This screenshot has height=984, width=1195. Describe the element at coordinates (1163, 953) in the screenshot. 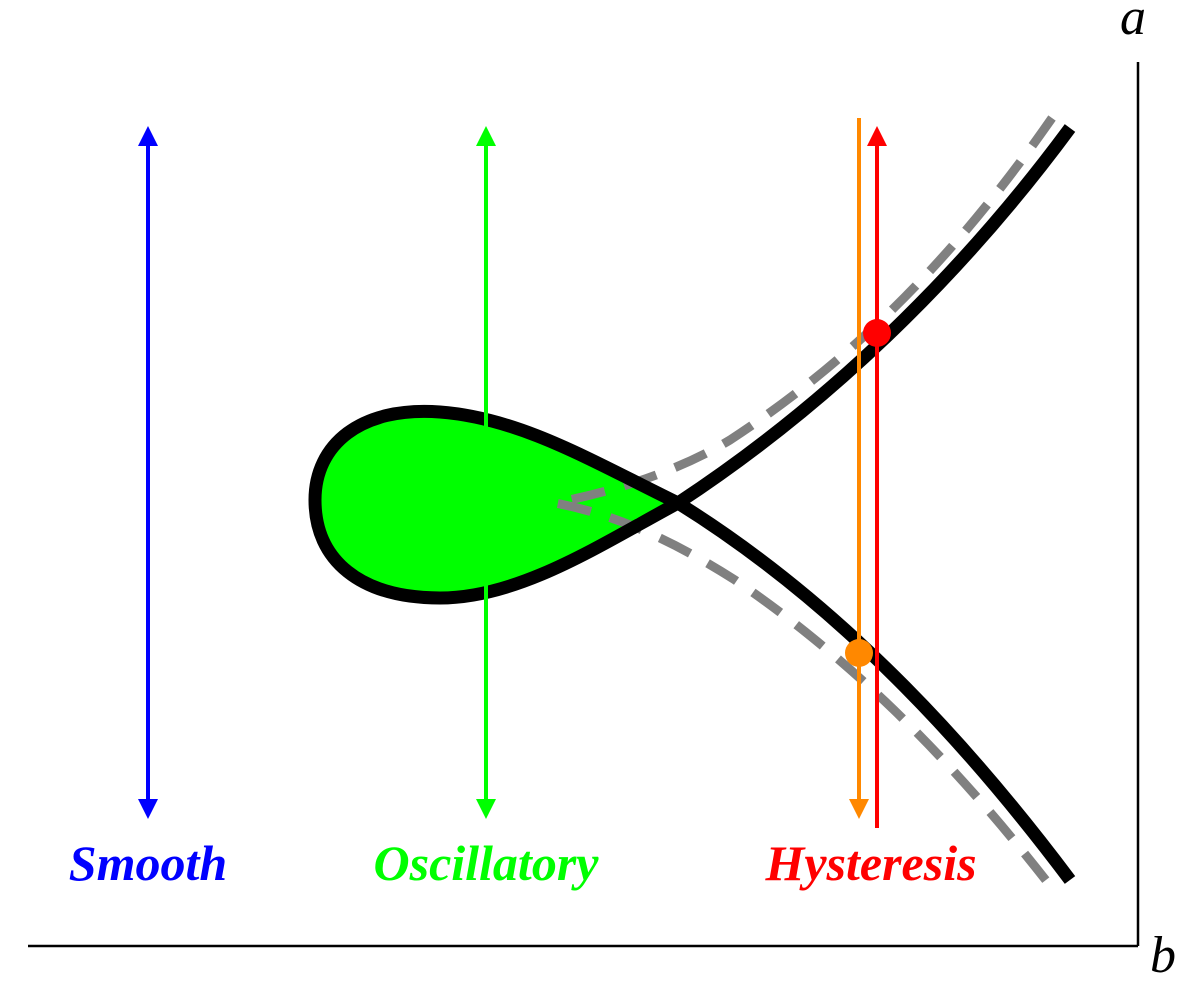

I see `horizontal-axis-label: b` at that location.